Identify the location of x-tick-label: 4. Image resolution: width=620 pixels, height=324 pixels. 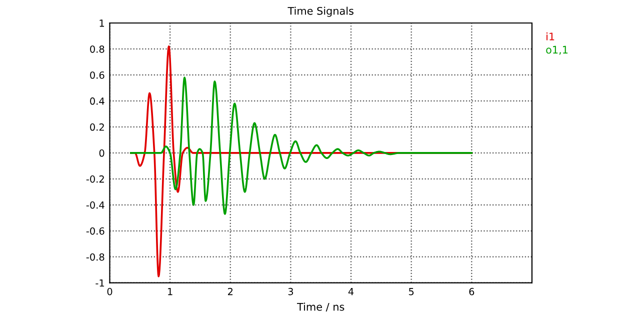
(351, 292).